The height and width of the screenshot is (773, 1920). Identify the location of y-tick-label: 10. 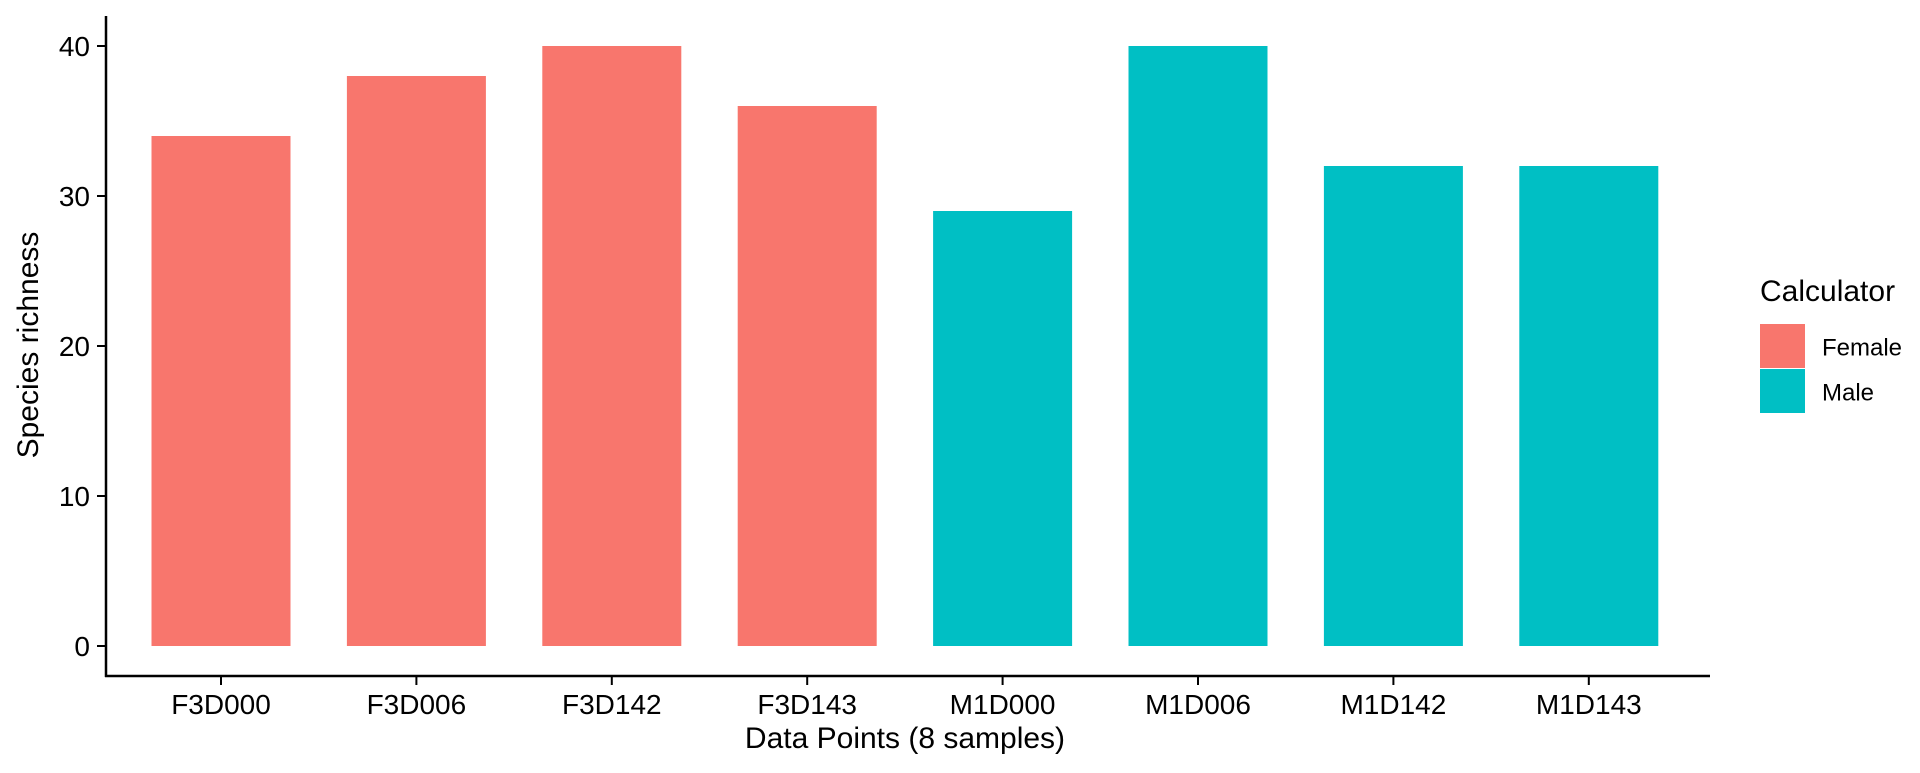
(74, 496).